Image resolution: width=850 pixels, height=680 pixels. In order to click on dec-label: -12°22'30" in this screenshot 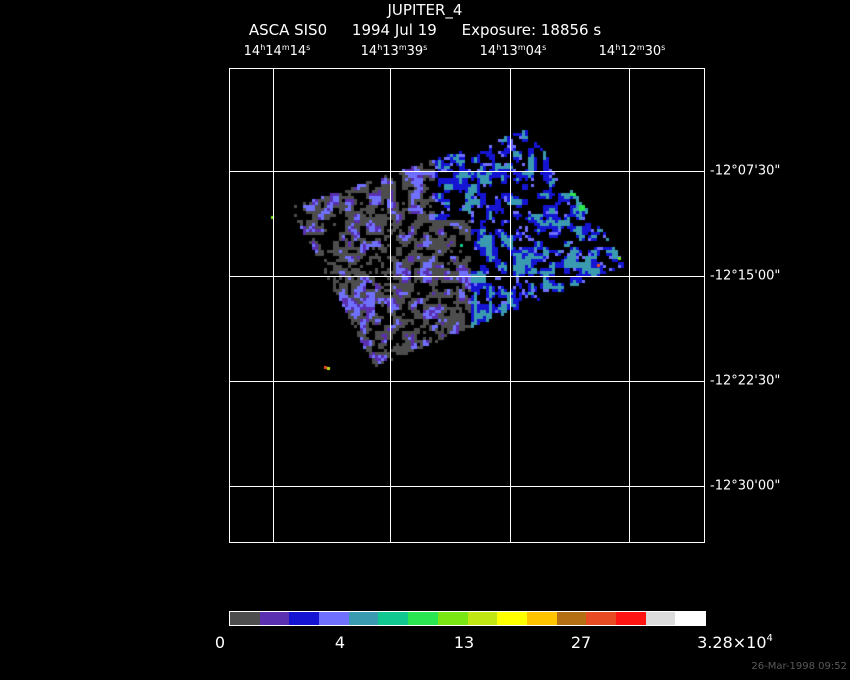, I will do `click(745, 381)`.